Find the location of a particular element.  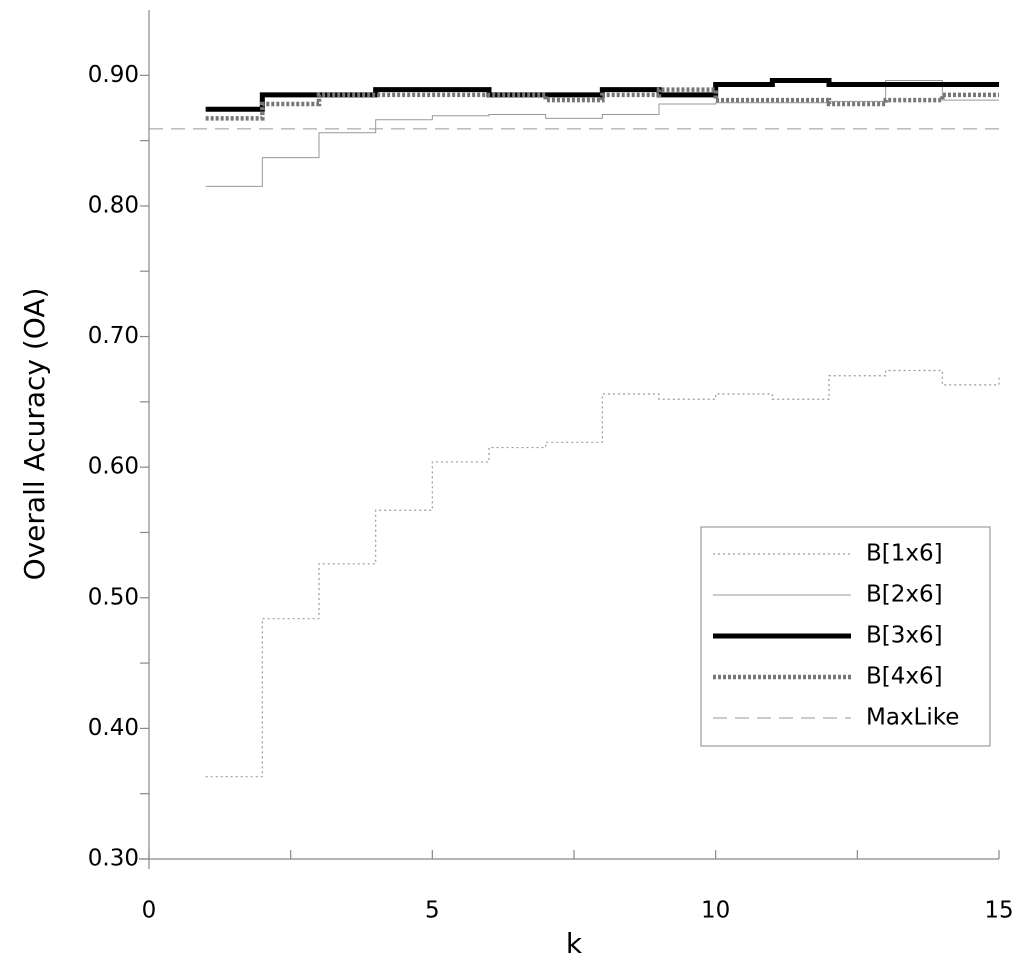

y-tick-label: 0.40 is located at coordinates (113, 728).